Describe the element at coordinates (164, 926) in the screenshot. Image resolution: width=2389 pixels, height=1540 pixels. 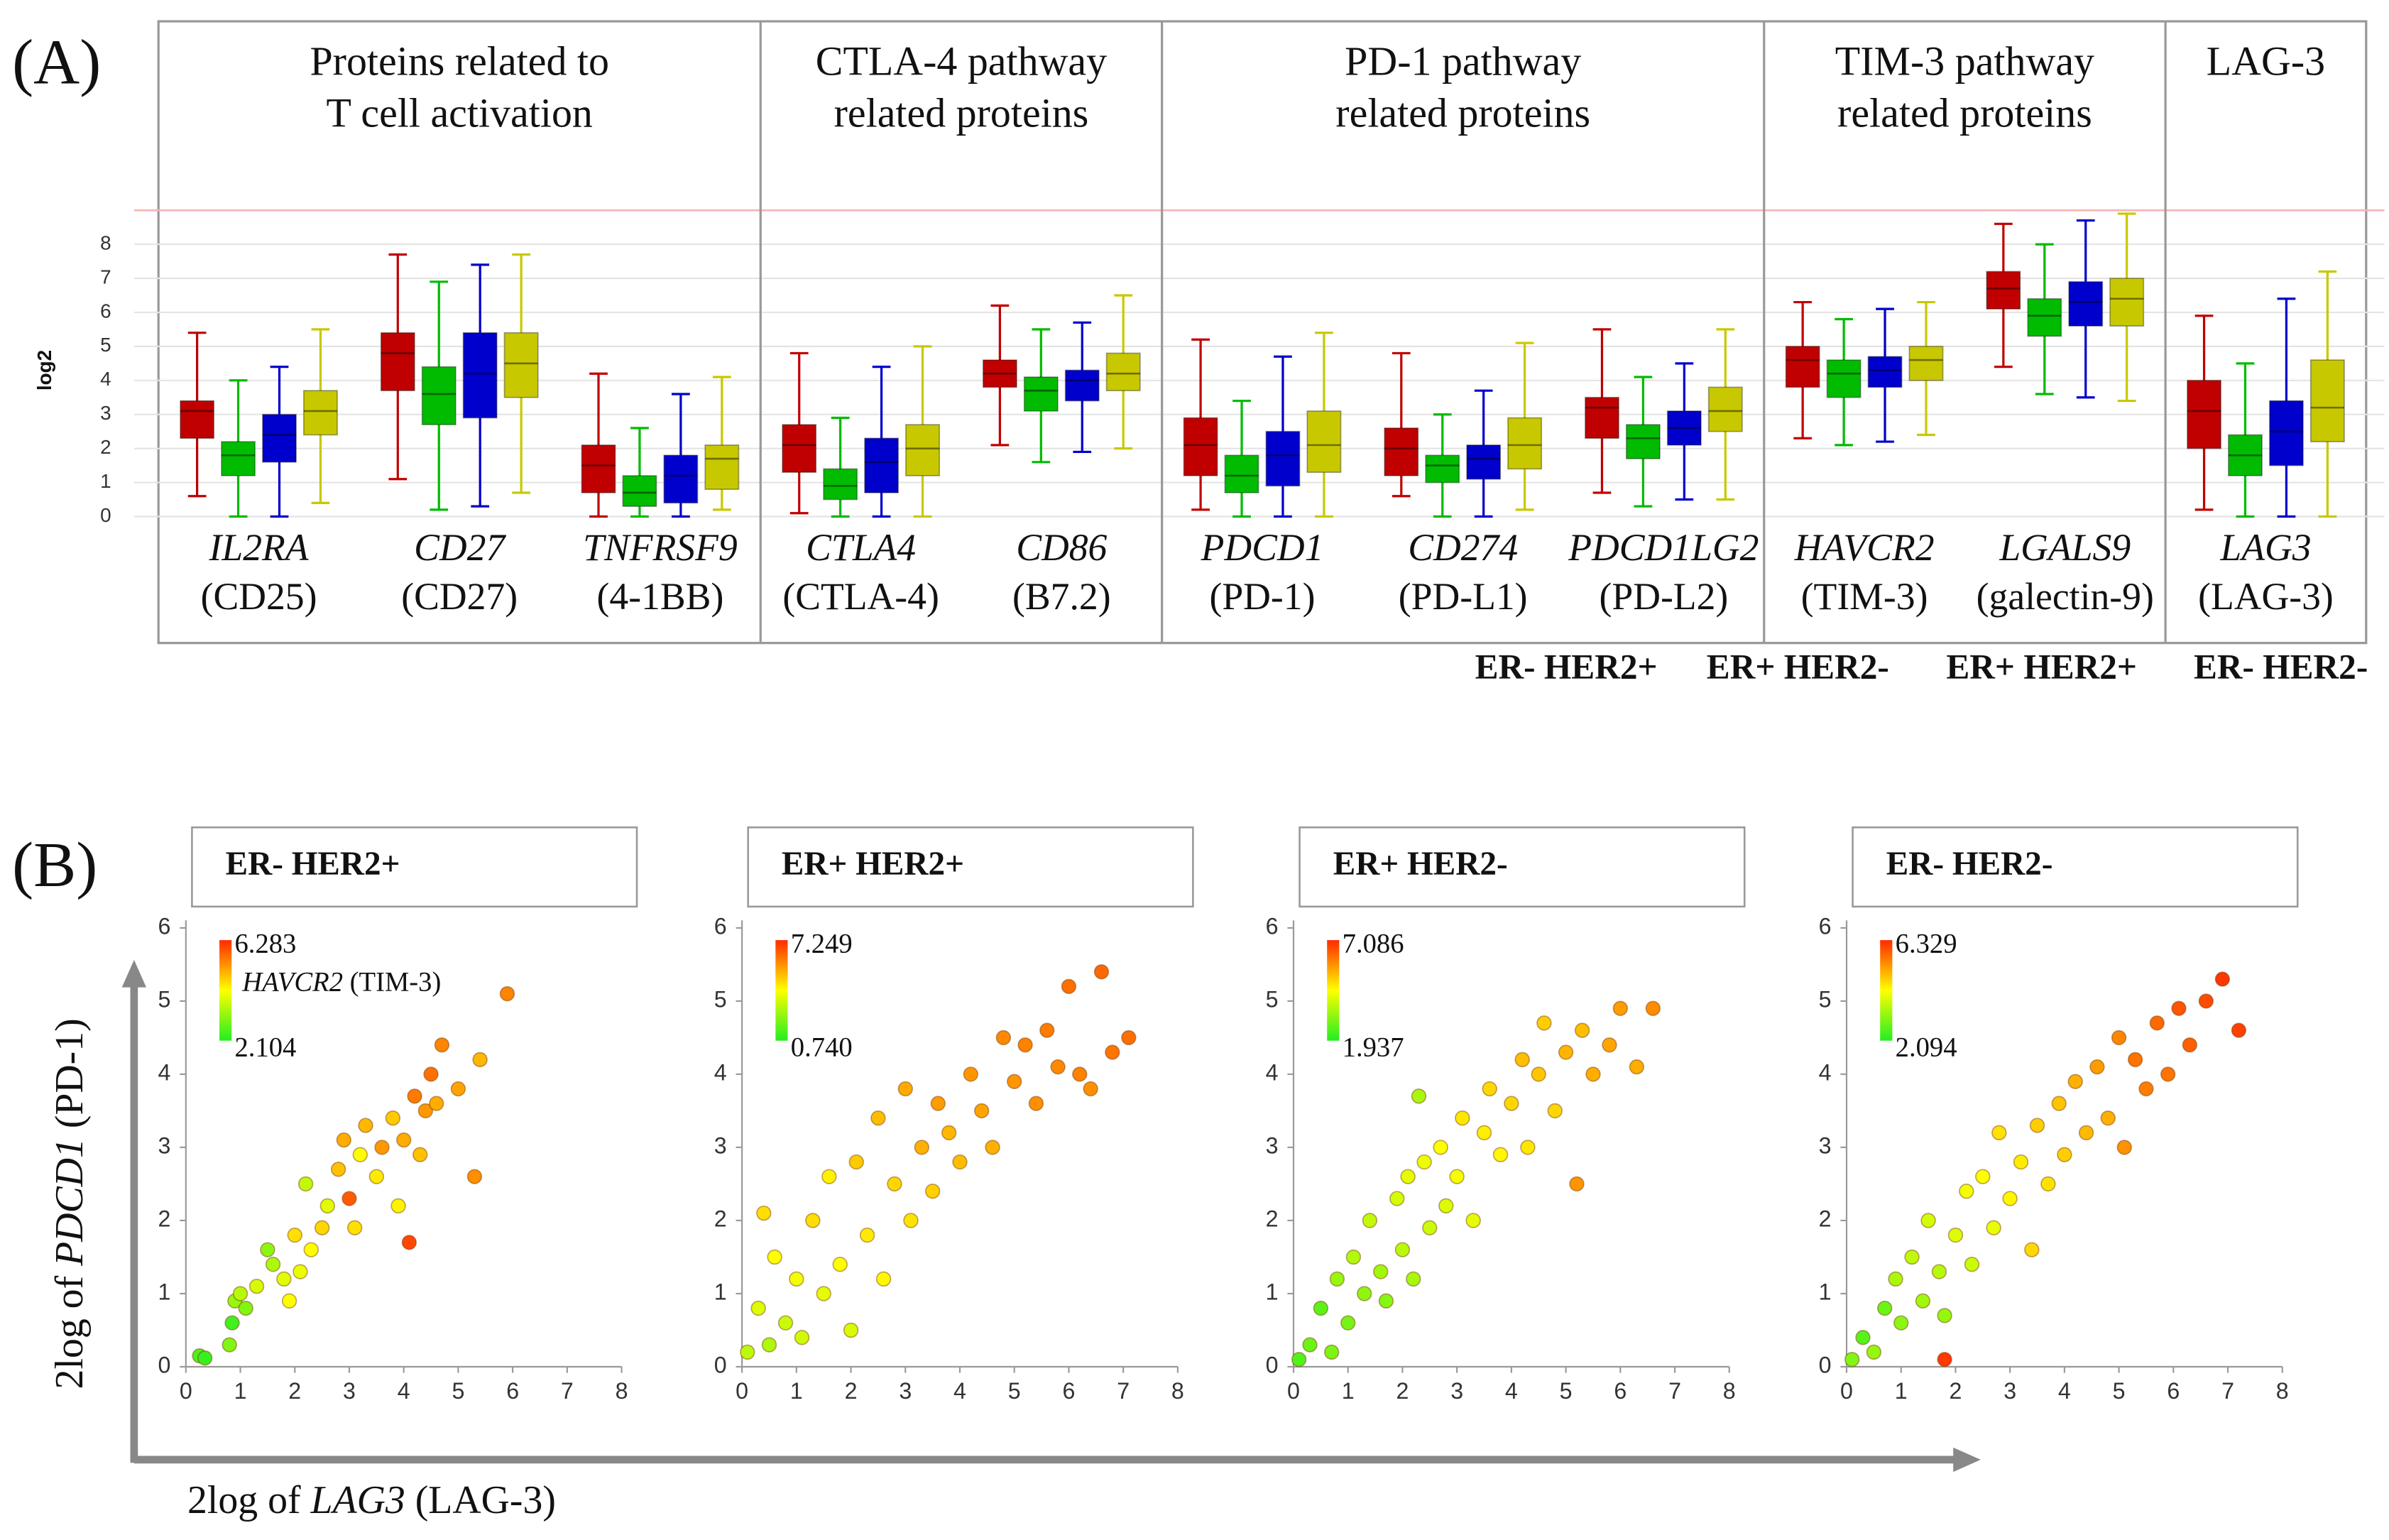
I see `y-tick-label: 6` at that location.